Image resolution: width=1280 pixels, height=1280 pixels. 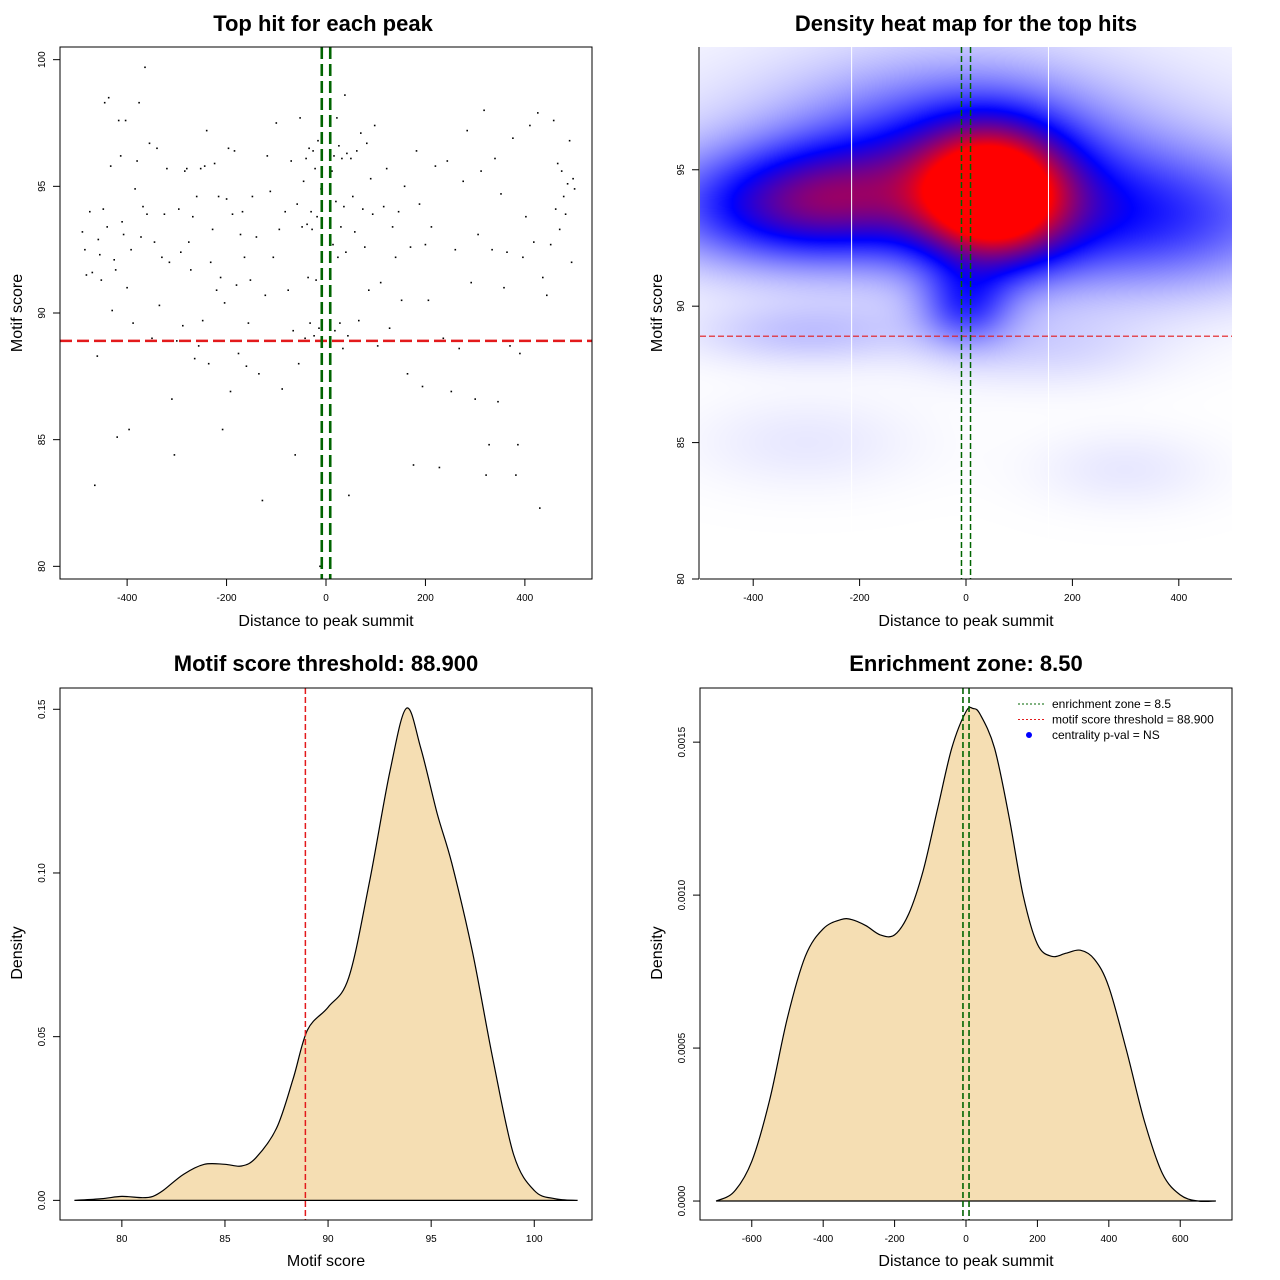 What do you see at coordinates (328, 1239) in the screenshot?
I see `score-density-x-tick-label: 90` at bounding box center [328, 1239].